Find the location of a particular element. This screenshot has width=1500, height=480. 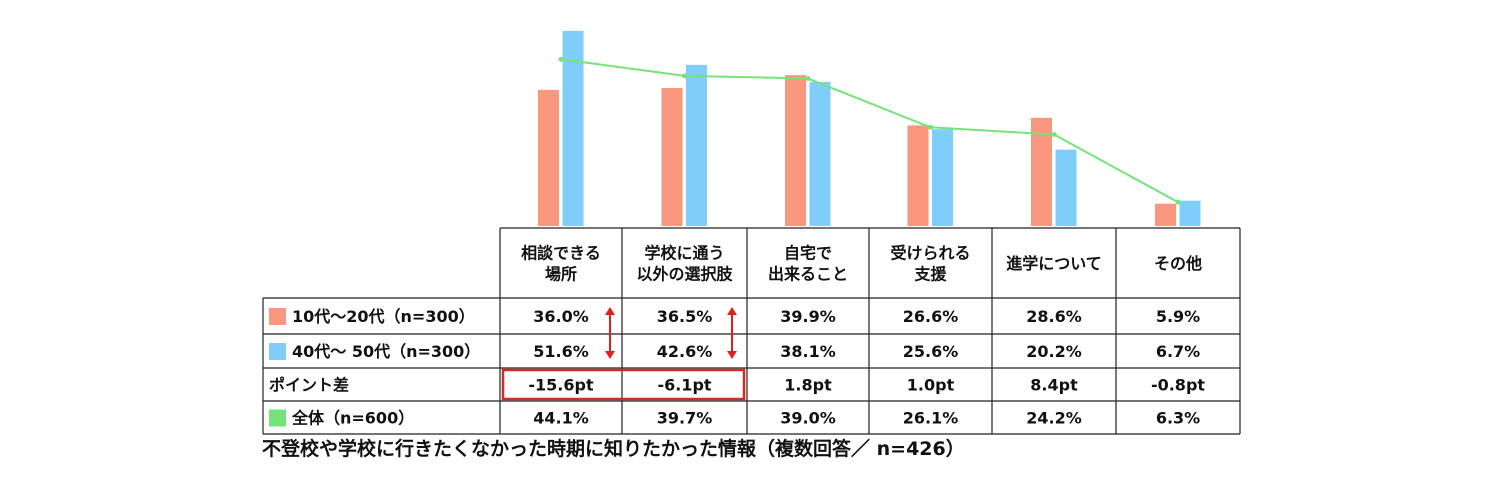

row-label-1: 40代～ 50代（n=300） is located at coordinates (386, 351).